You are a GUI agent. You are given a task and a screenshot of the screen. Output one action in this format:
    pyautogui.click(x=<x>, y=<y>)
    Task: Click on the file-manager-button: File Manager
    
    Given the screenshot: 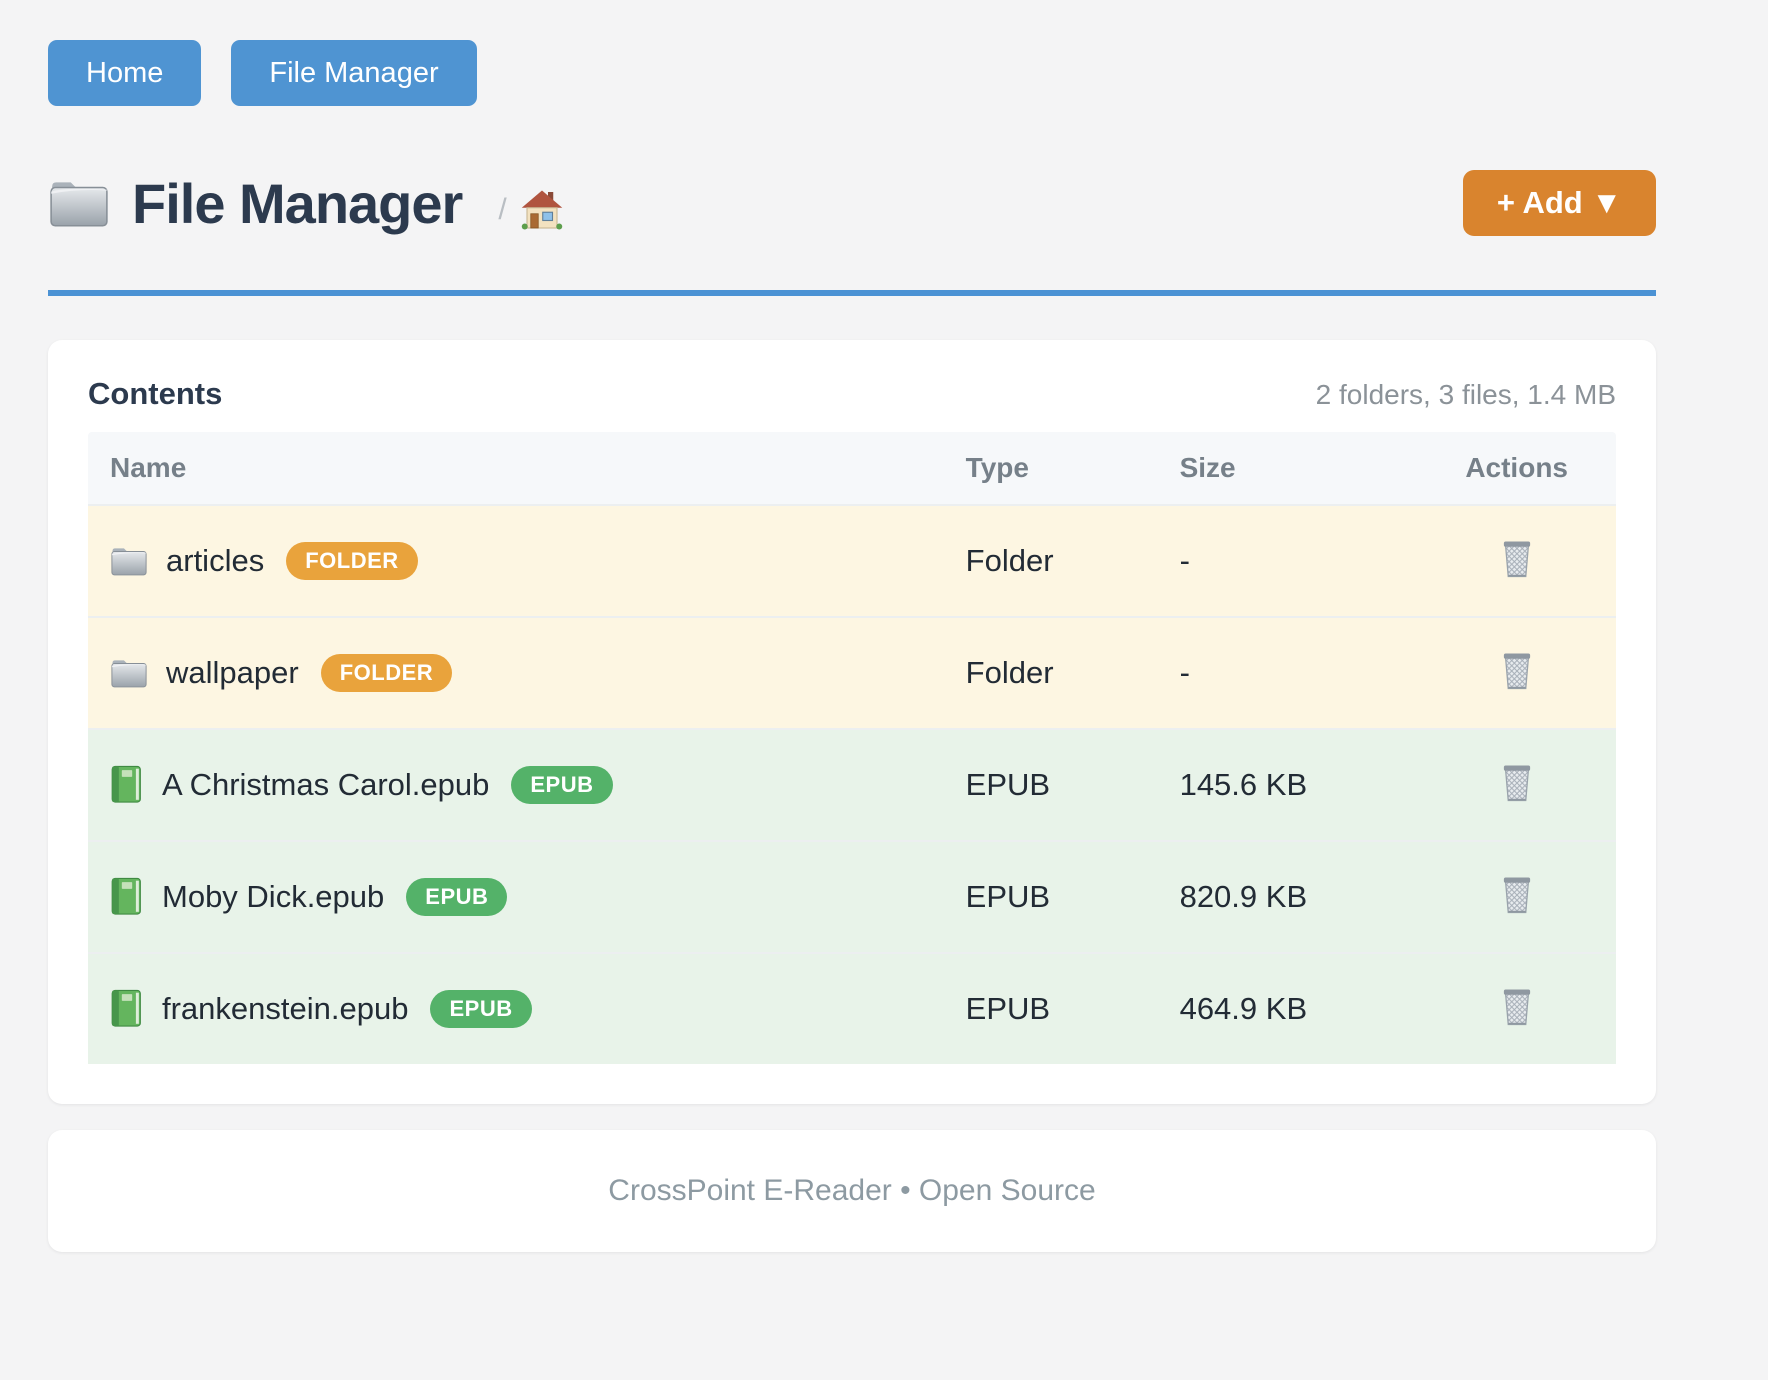 What is the action you would take?
    pyautogui.click(x=354, y=73)
    